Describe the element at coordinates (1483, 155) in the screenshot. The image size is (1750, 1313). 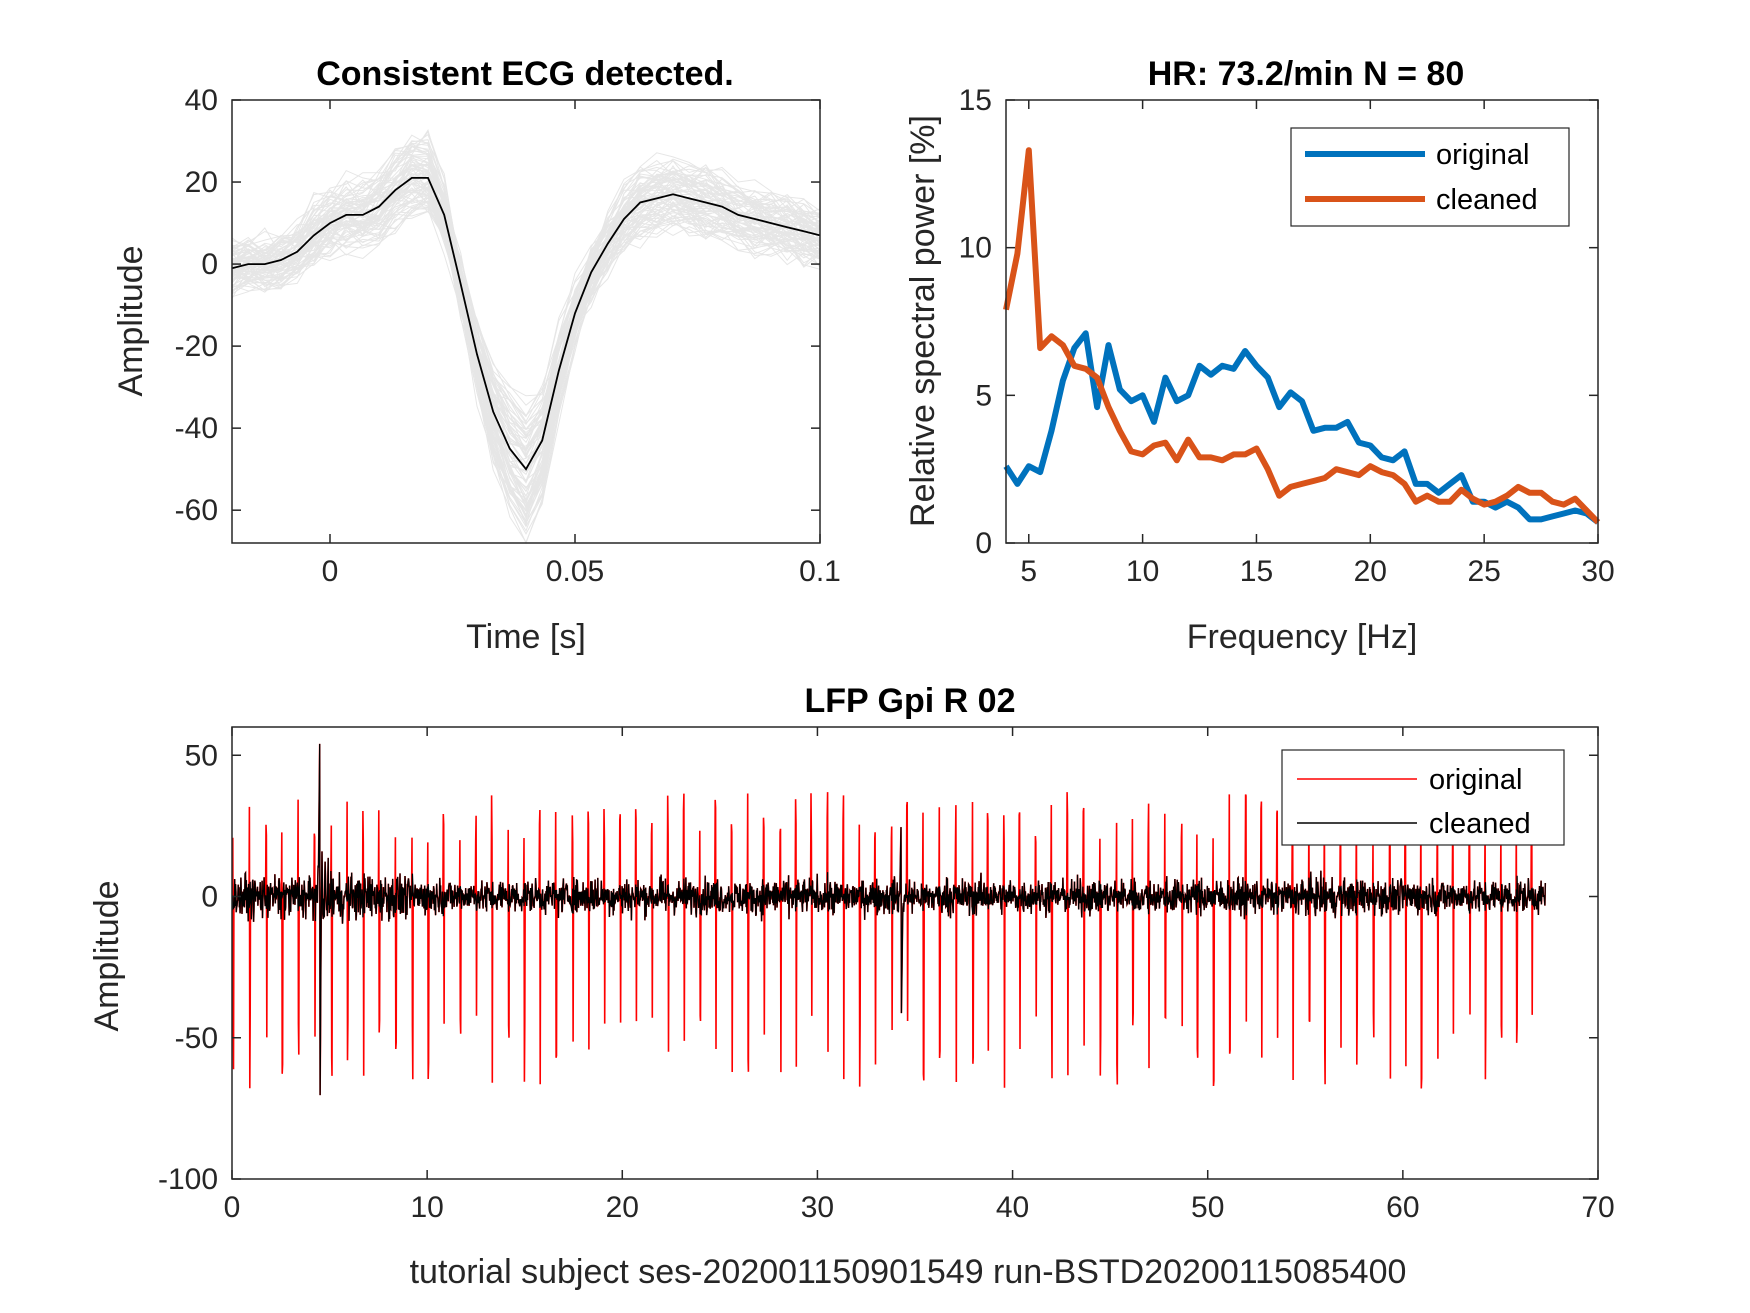
I see `spectrum-legend-label-original: original` at that location.